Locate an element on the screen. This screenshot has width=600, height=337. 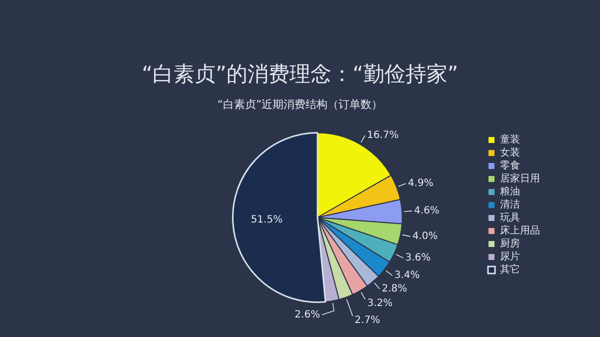
legend-label: 尿片 is located at coordinates (510, 256).